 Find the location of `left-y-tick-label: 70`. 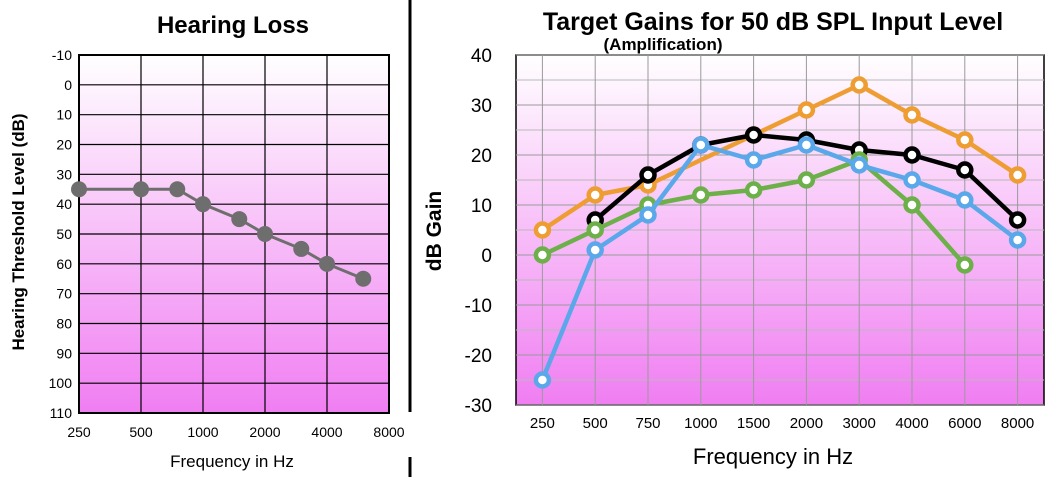

left-y-tick-label: 70 is located at coordinates (64, 294).